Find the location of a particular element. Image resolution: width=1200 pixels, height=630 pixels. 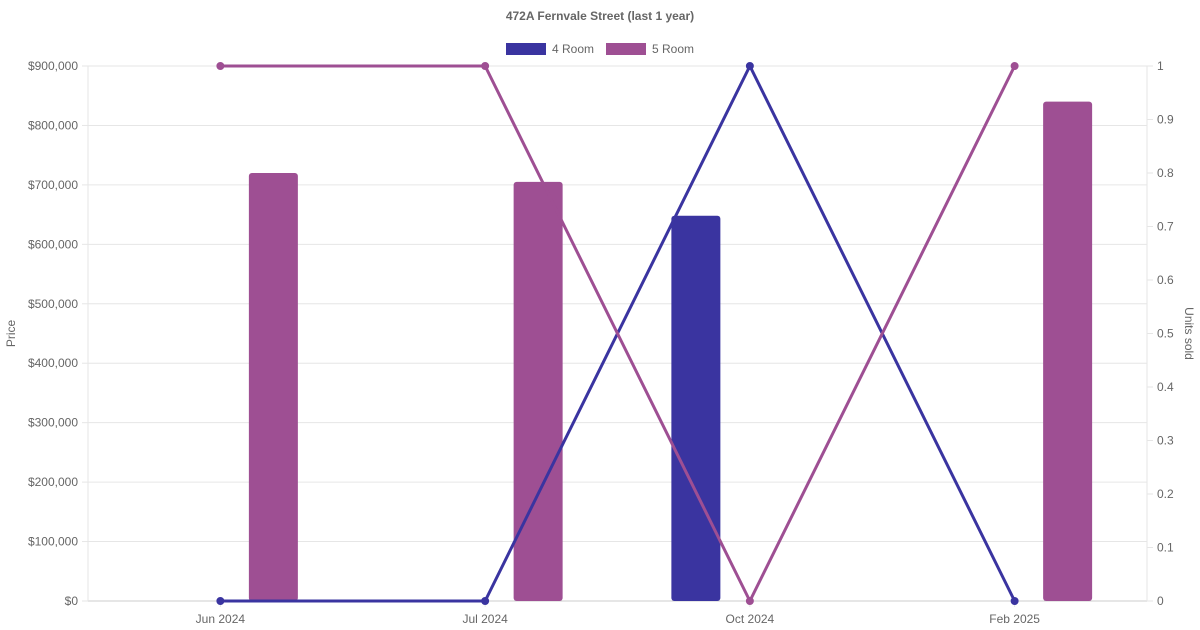

y2-tick-label: 0.8 is located at coordinates (1165, 173).